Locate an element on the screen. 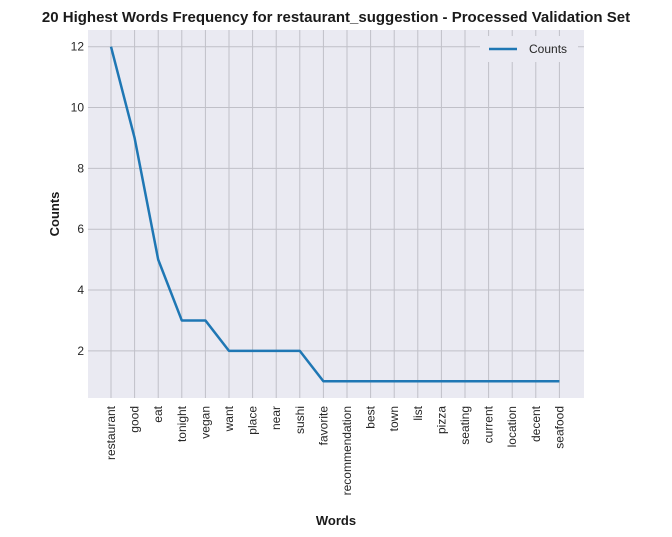 The width and height of the screenshot is (672, 537). x-tick-label: recommendation is located at coordinates (347, 450).